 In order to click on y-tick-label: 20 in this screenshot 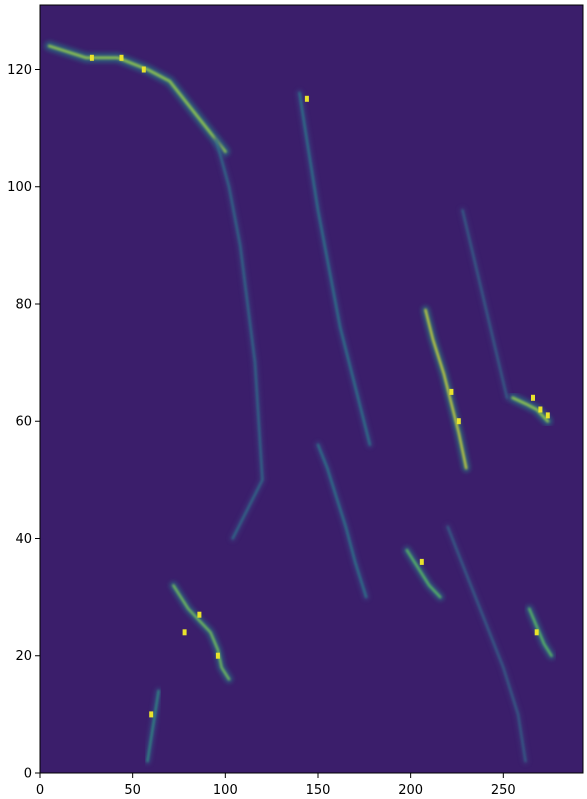, I will do `click(23, 656)`.